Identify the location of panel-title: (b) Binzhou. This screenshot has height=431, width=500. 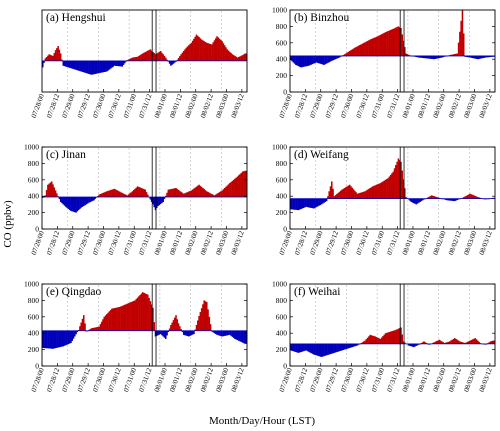
(322, 18).